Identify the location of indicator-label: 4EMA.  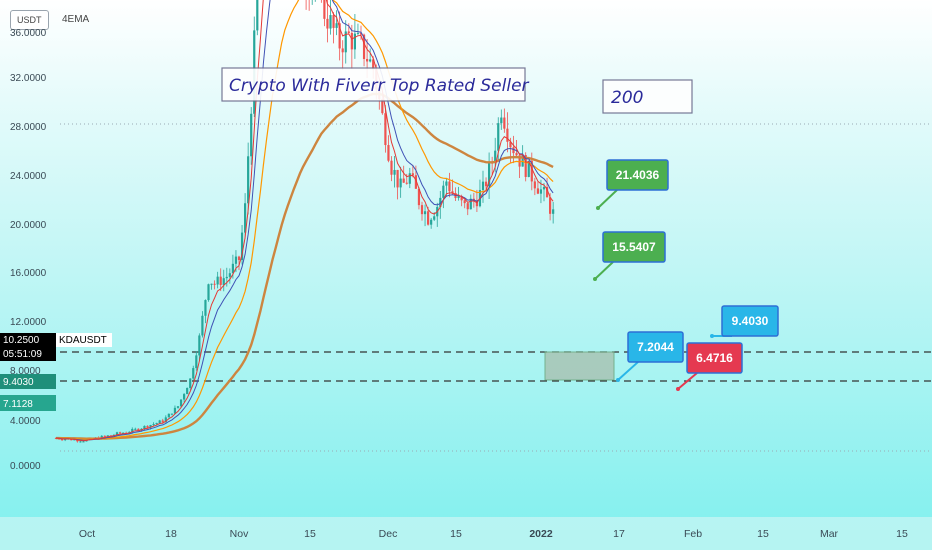
(76, 19).